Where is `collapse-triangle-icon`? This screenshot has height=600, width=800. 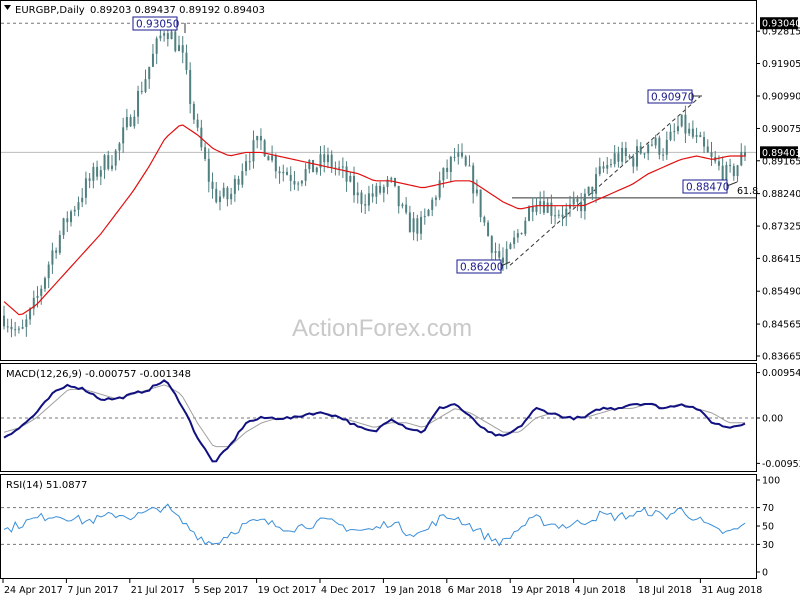
collapse-triangle-icon is located at coordinates (7, 7).